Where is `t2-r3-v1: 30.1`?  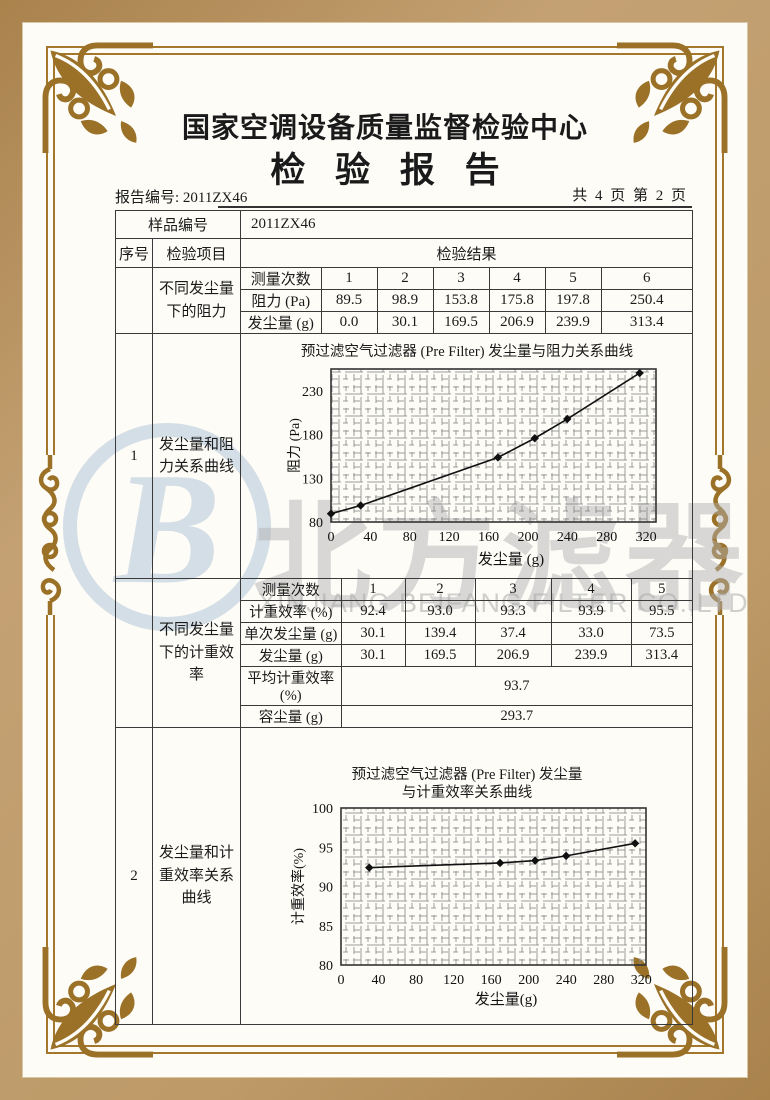 t2-r3-v1: 30.1 is located at coordinates (373, 656).